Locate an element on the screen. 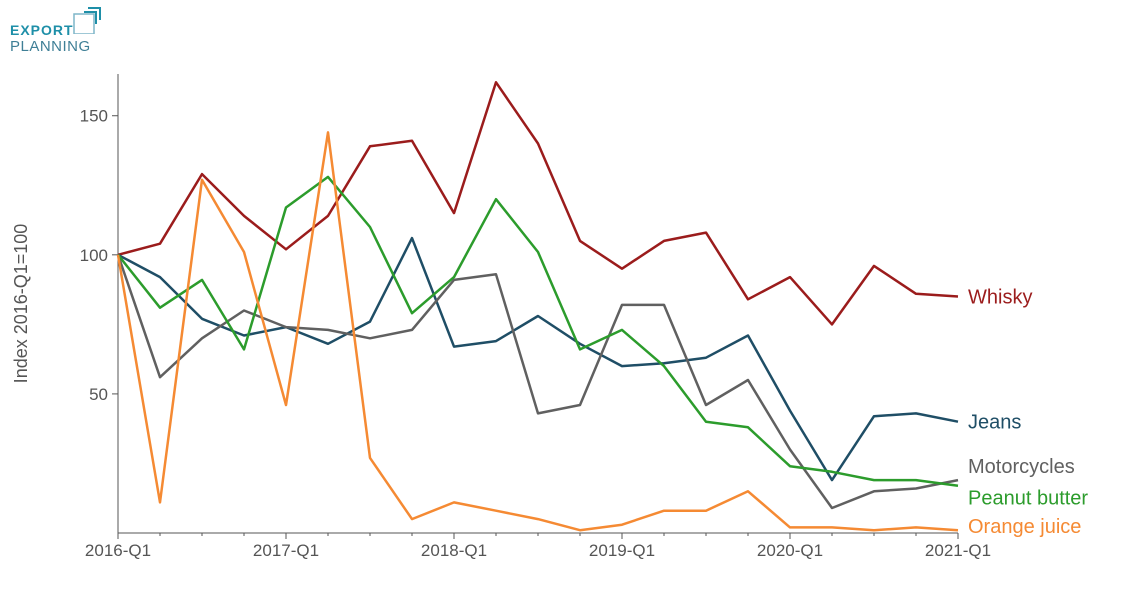 This screenshot has height=605, width=1133. x-tick-label: 2019-Q1 is located at coordinates (622, 550).